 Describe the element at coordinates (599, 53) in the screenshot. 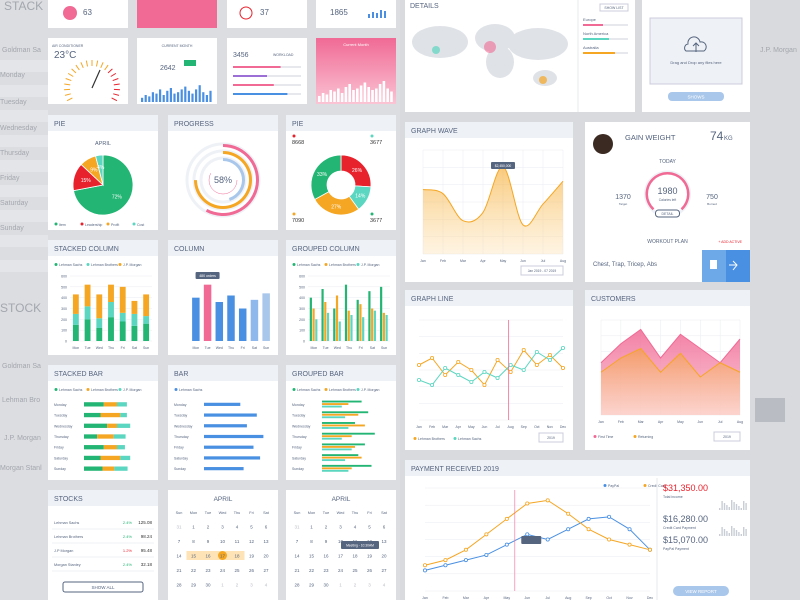

I see `slider-fill` at that location.